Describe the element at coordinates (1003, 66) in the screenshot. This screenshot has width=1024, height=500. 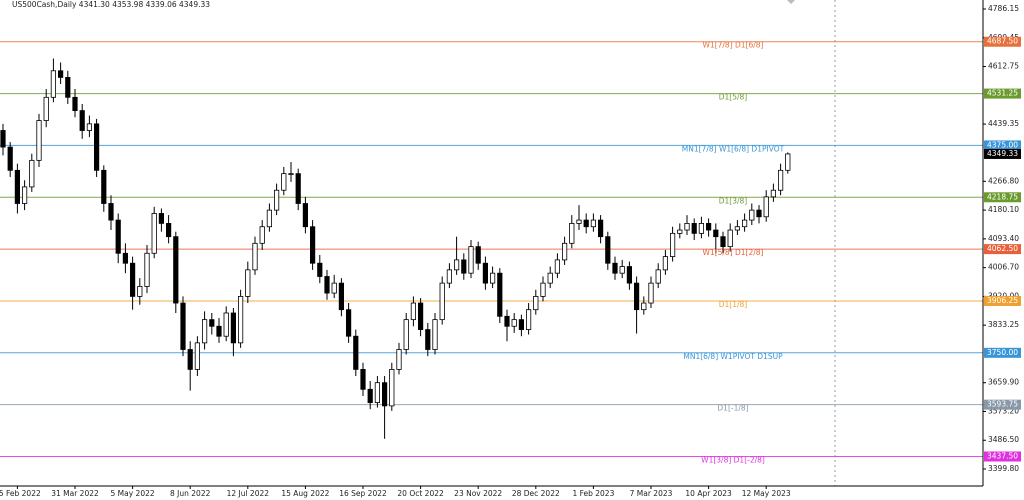
I see `y-tick-label: 4612.75` at that location.